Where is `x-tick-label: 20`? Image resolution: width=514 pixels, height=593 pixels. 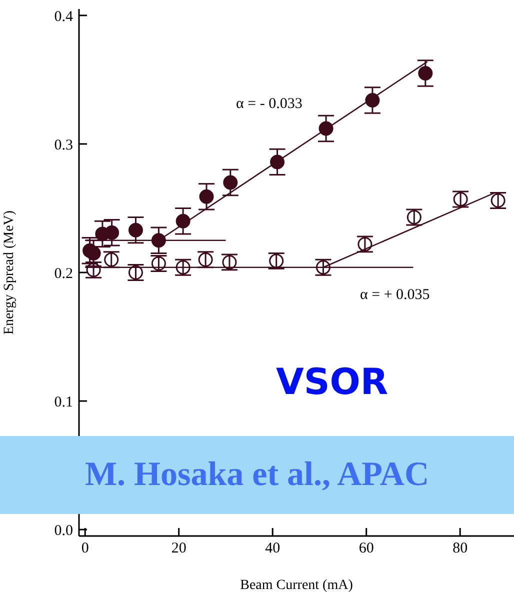 x-tick-label: 20 is located at coordinates (178, 548).